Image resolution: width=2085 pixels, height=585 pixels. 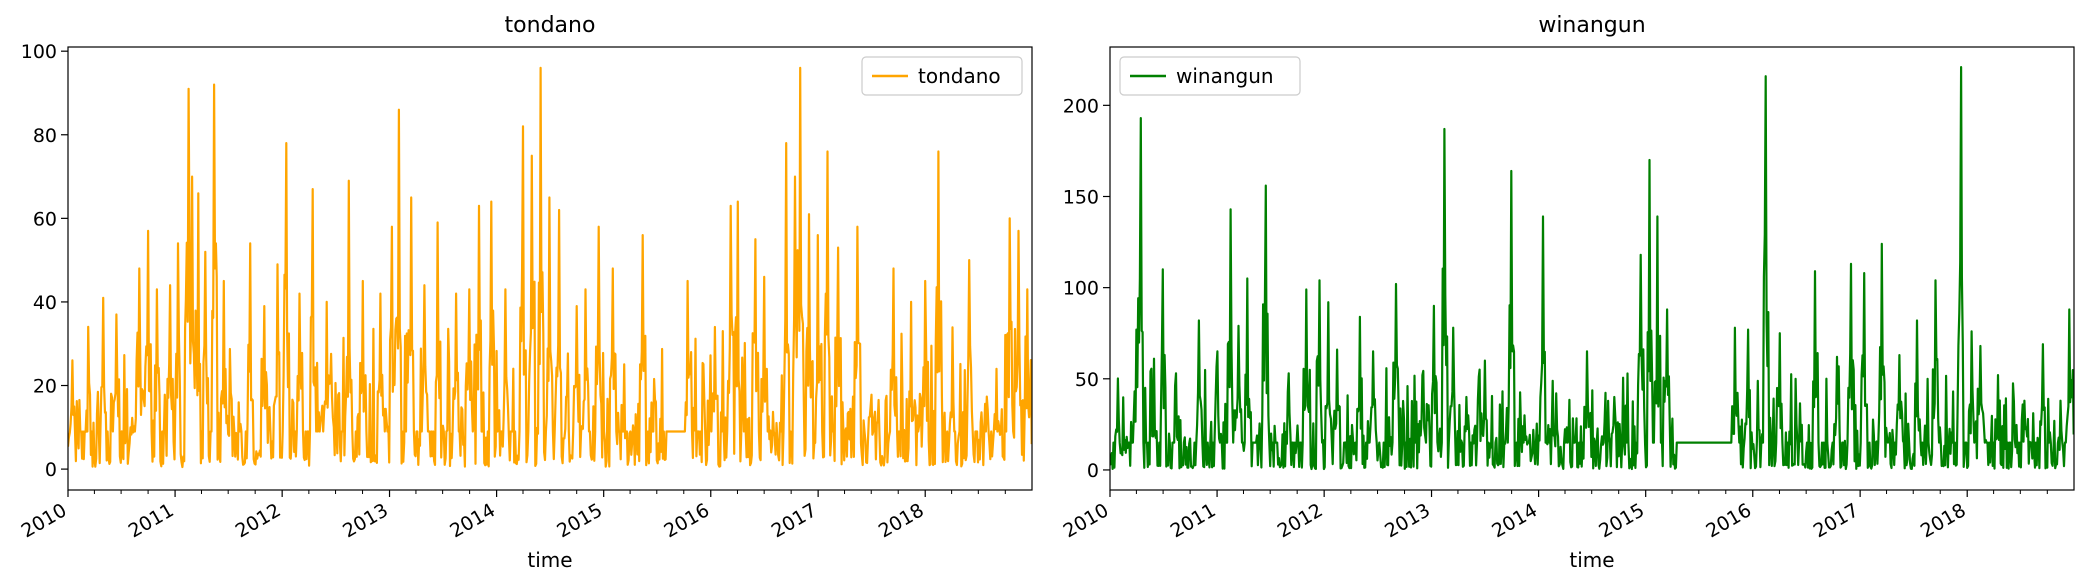 I want to click on y-tick-label: 200, so click(x=1081, y=106).